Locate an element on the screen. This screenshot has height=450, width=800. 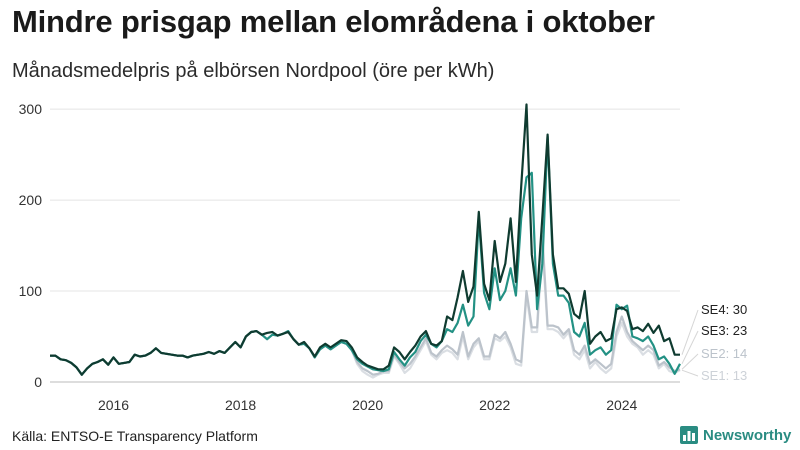
leader-line-se4 is located at coordinates (690, 332).